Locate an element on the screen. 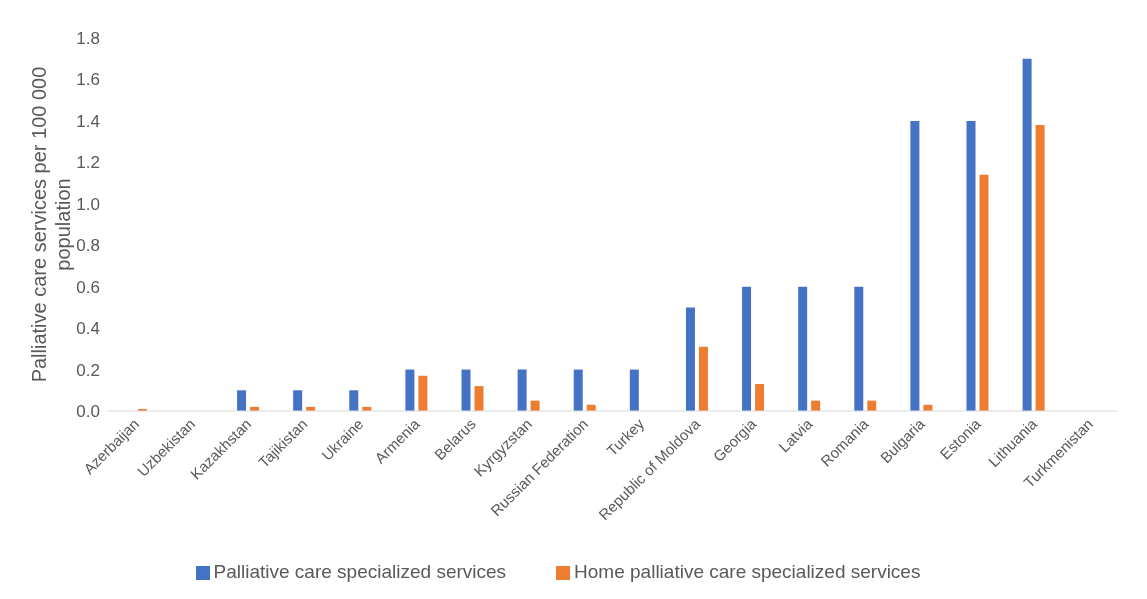 This screenshot has width=1147, height=599. y-tick-label: 1.8 is located at coordinates (88, 39).